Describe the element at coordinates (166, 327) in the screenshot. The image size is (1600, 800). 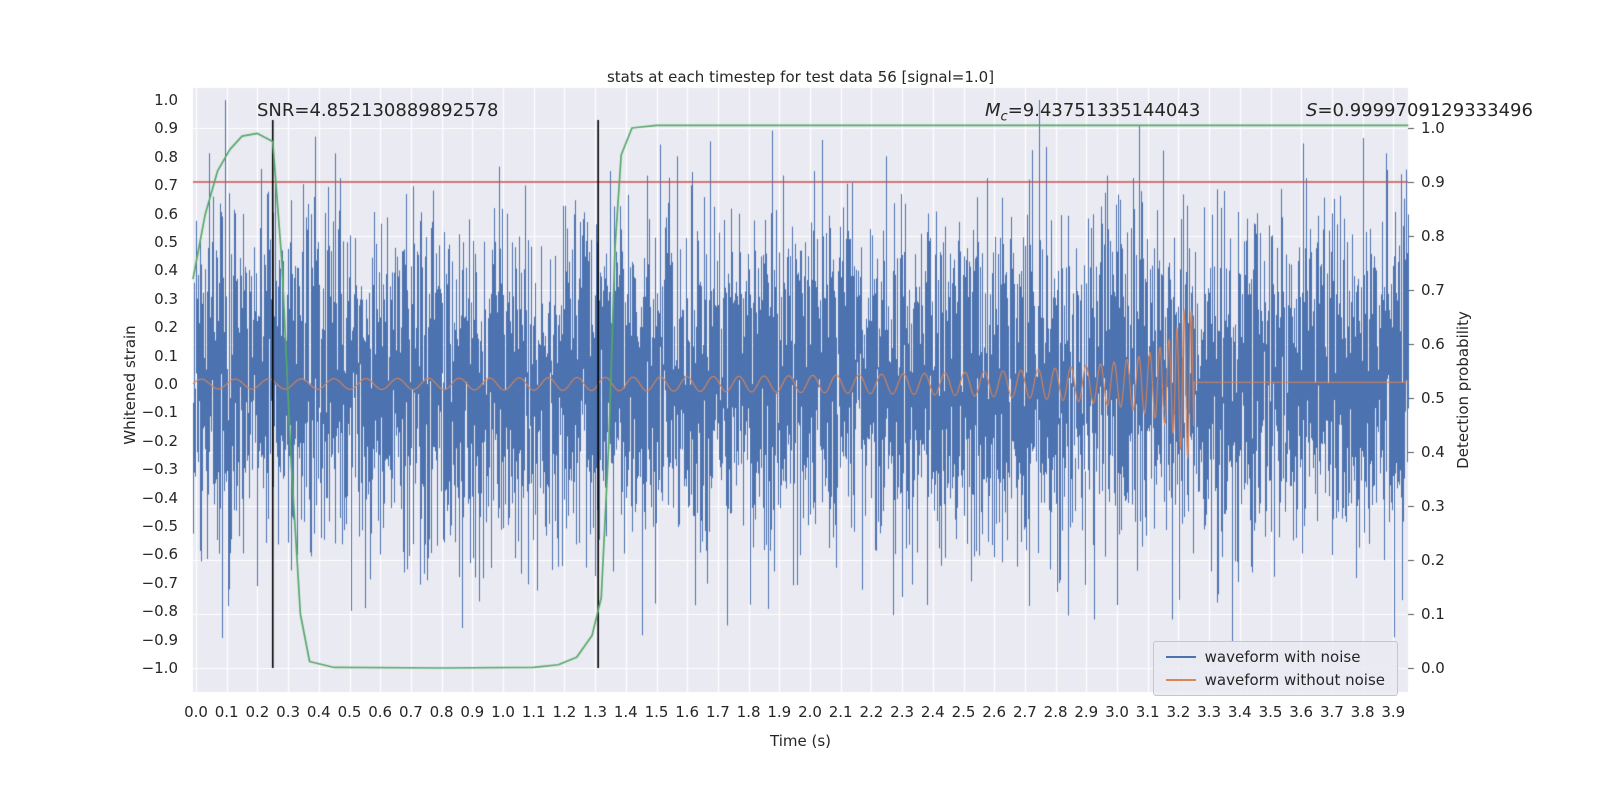
I see `y-left-tick-label: 0.2` at that location.